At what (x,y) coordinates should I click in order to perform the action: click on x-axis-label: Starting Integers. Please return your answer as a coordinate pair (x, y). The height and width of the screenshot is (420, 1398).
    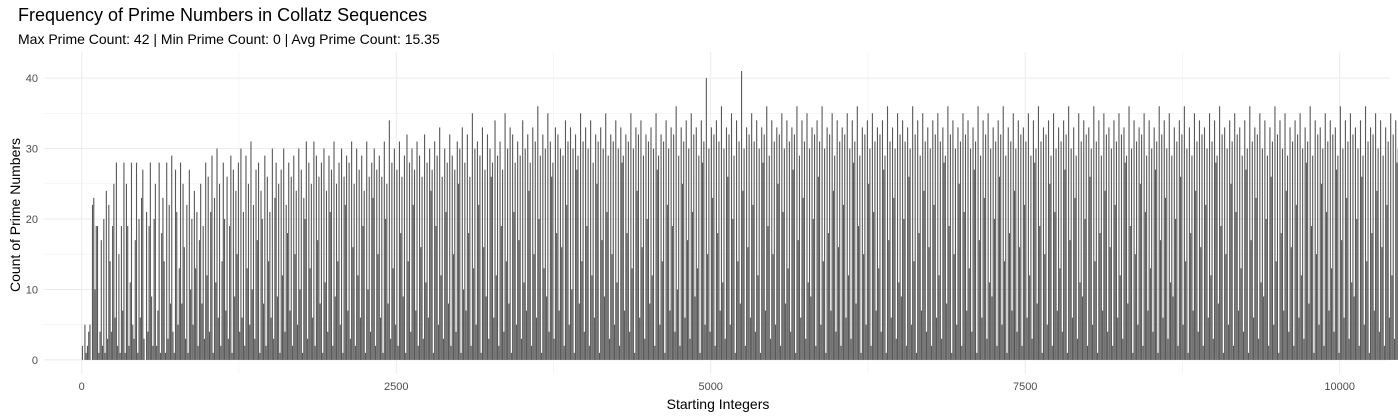
    Looking at the image, I should click on (718, 404).